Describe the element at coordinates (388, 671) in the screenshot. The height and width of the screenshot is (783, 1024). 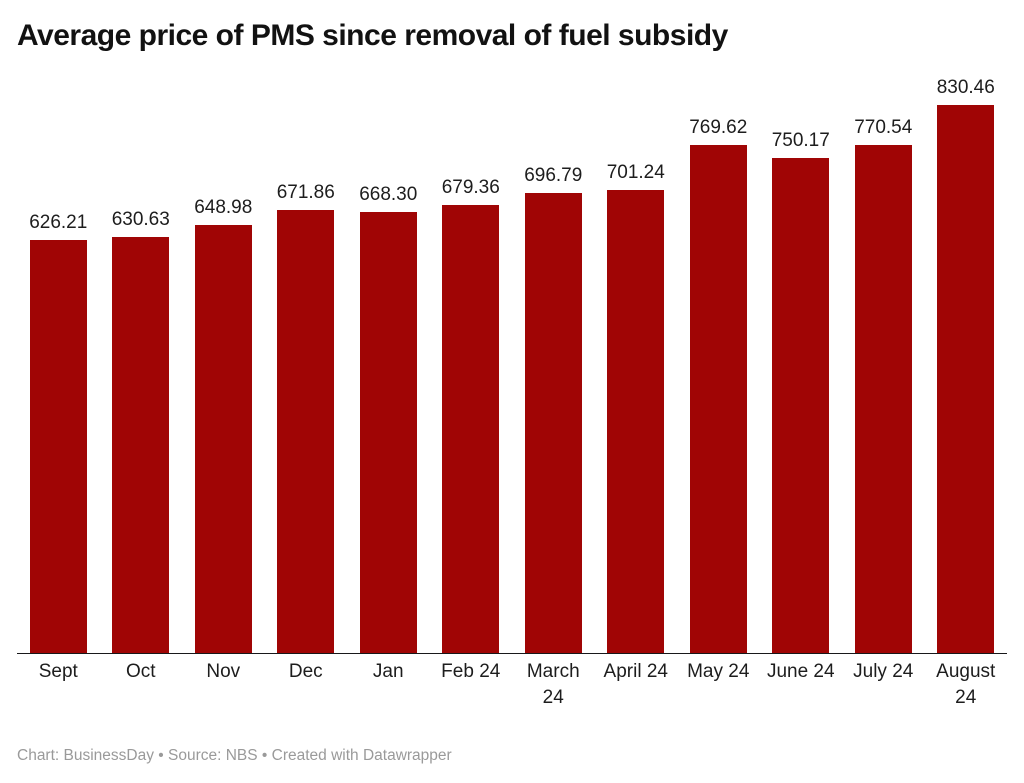
I see `x-axis-tick-label: Jan` at that location.